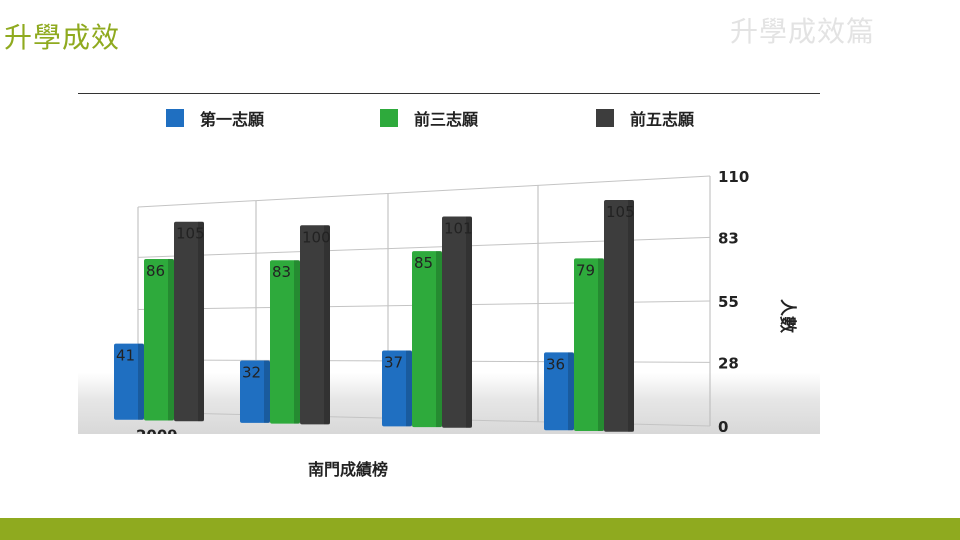 This screenshot has width=960, height=540. Describe the element at coordinates (446, 119) in the screenshot. I see `legend-label-top-three: 前三志願` at that location.